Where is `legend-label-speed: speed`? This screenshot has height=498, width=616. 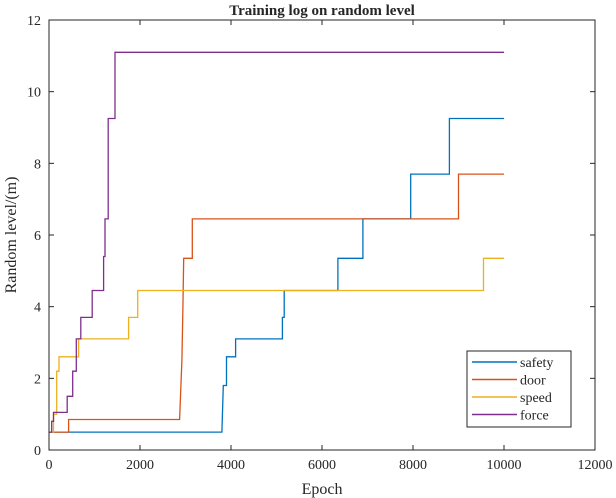
legend-label-speed: speed is located at coordinates (536, 398).